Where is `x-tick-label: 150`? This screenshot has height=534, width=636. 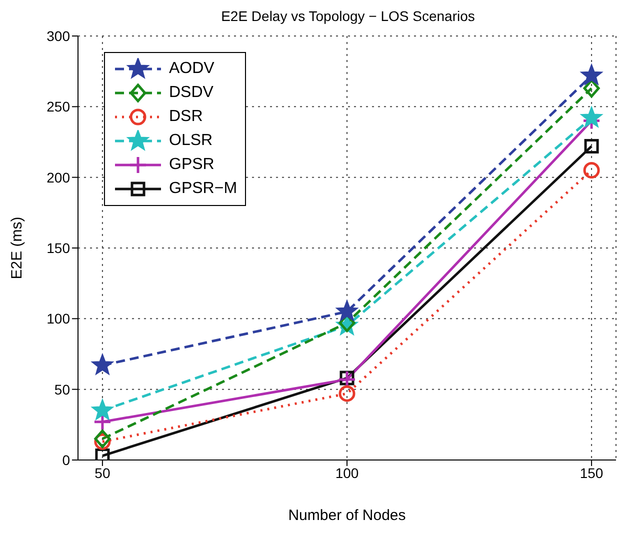
x-tick-label: 150 is located at coordinates (592, 472).